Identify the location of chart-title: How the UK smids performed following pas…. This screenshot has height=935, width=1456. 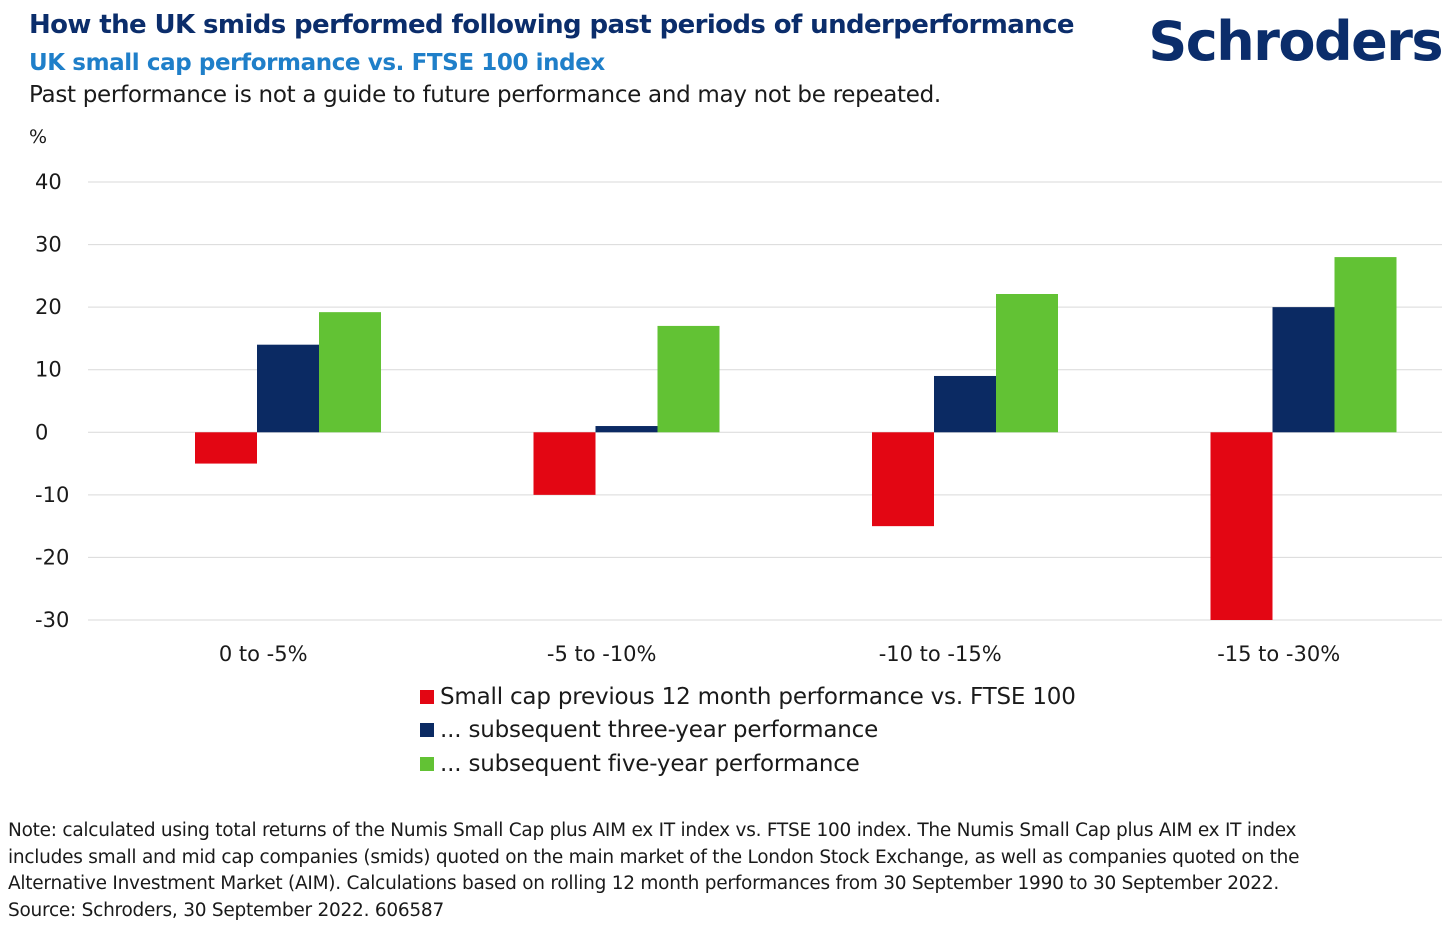
(552, 25).